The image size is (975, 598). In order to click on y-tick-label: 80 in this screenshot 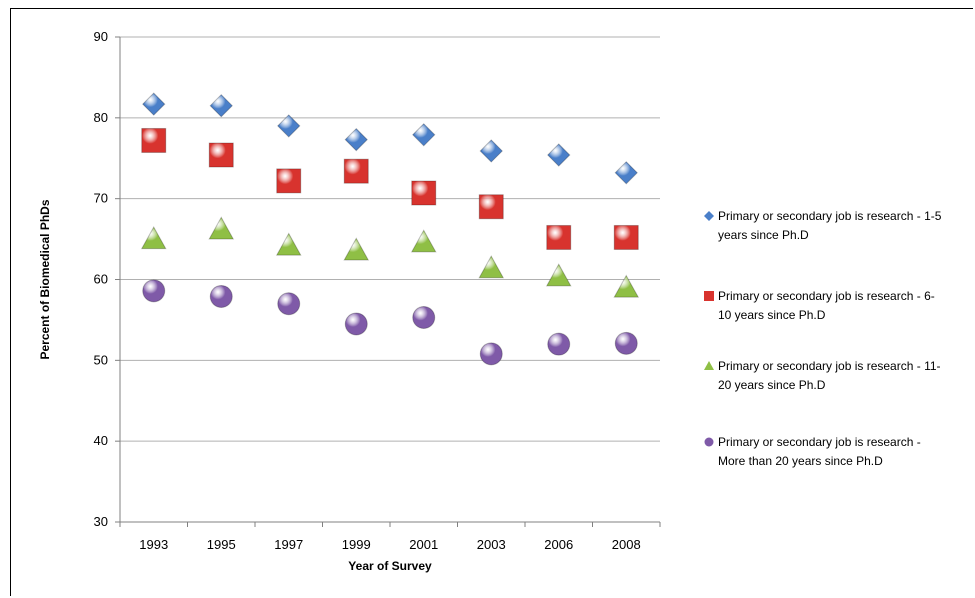, I will do `click(101, 117)`.